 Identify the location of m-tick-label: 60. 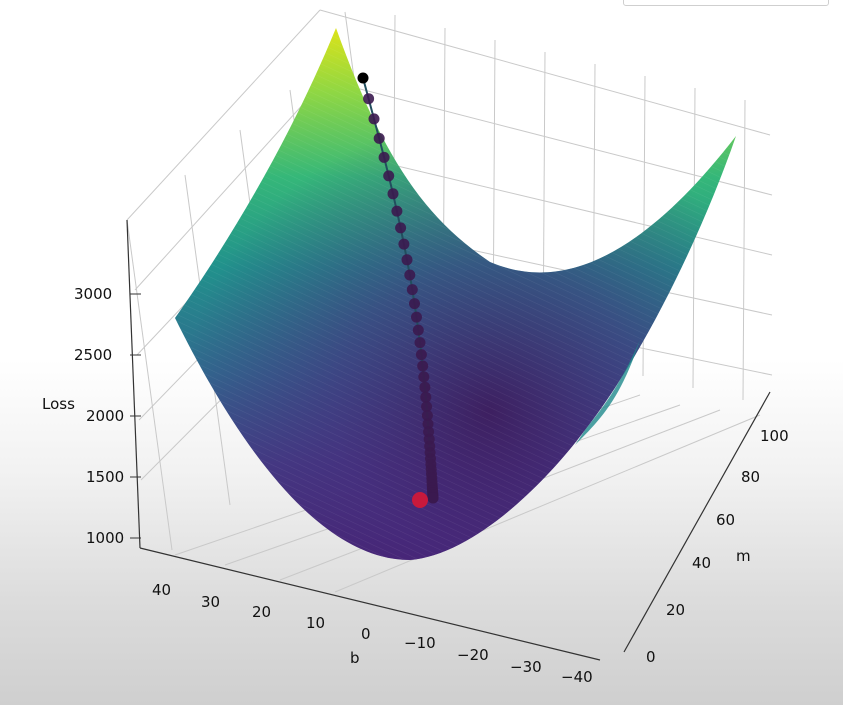
(725, 520).